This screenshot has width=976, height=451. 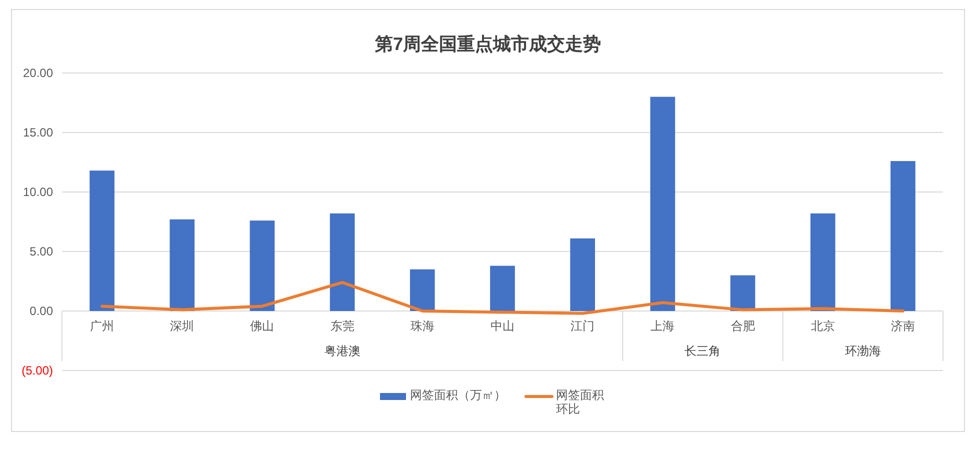 I want to click on x-tick-label: 深圳, so click(x=182, y=326).